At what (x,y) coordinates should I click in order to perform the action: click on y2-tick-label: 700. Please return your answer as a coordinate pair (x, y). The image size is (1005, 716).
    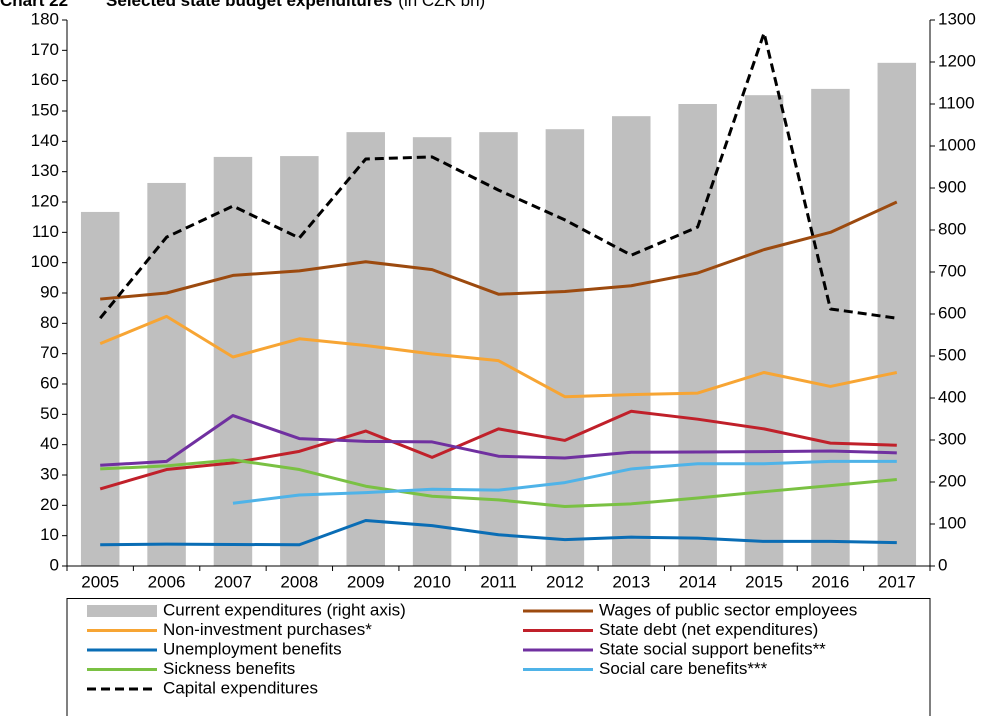
    Looking at the image, I should click on (952, 270).